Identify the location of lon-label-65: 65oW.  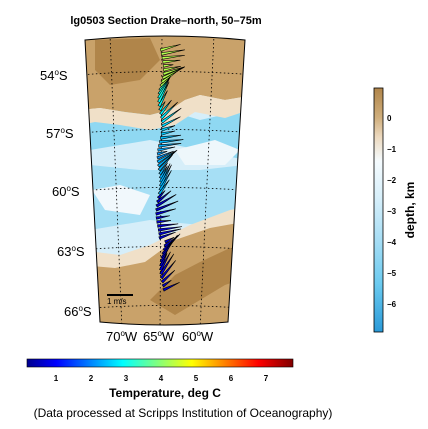
(159, 336).